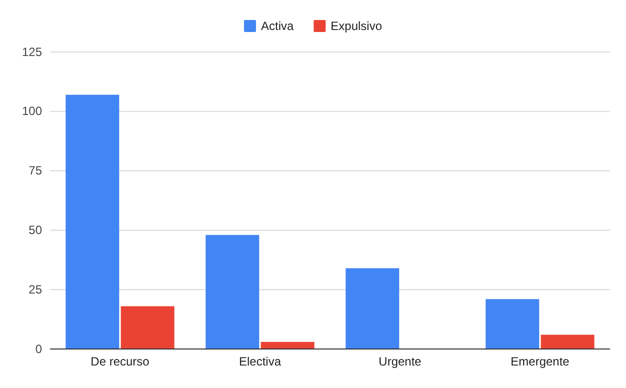  I want to click on y-tick-label: 75, so click(35, 171).